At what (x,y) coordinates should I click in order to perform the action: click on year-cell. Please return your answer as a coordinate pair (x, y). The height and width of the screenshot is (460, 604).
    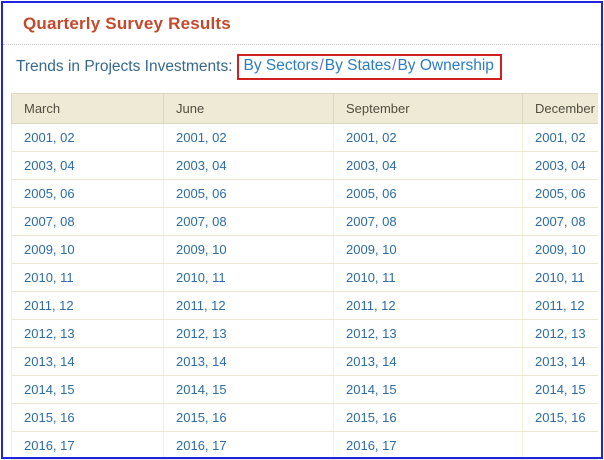
    Looking at the image, I should click on (560, 445).